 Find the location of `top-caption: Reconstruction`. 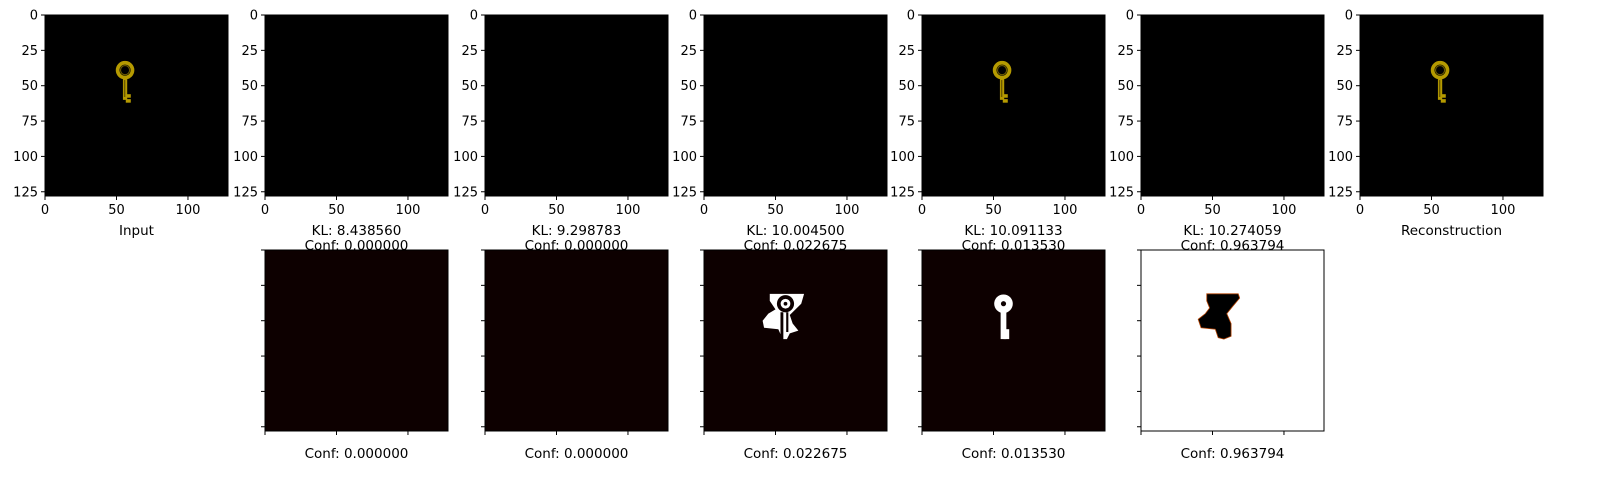

top-caption: Reconstruction is located at coordinates (1451, 231).